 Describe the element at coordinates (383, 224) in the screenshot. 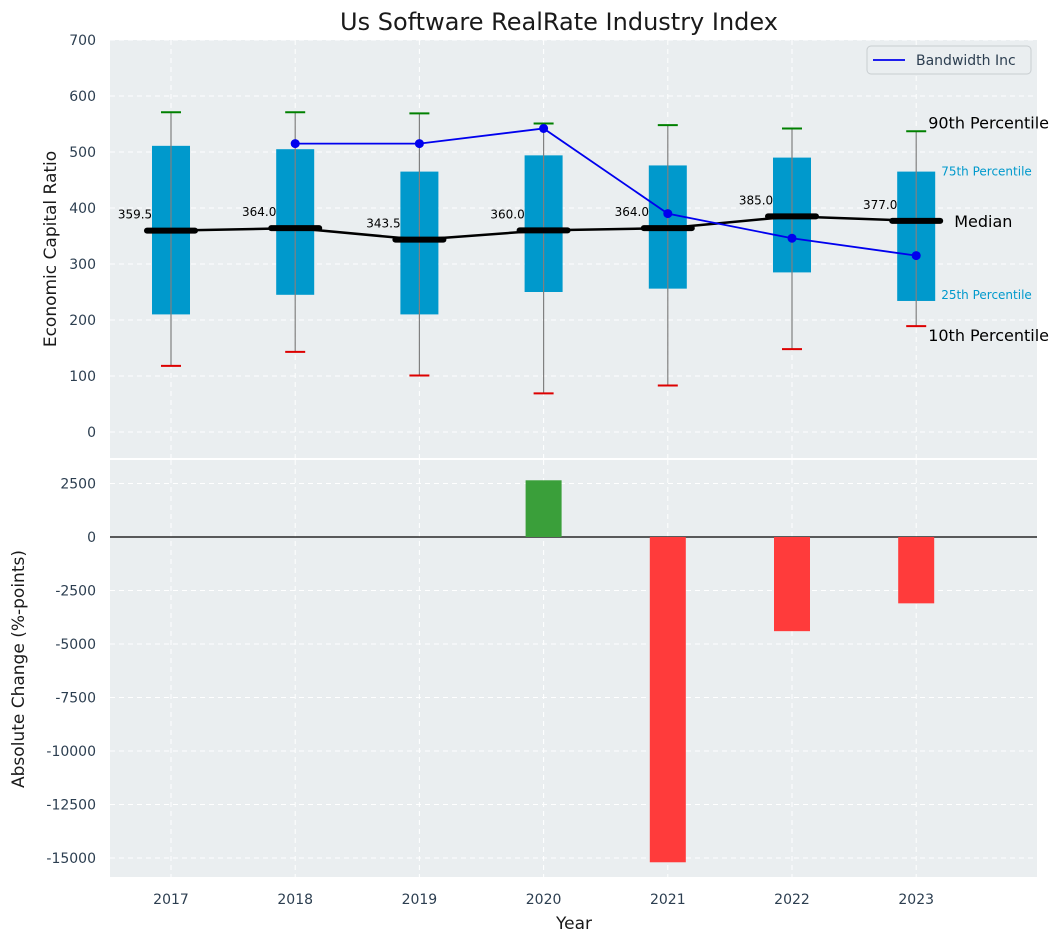

I see `median-value-label: 343.5` at that location.